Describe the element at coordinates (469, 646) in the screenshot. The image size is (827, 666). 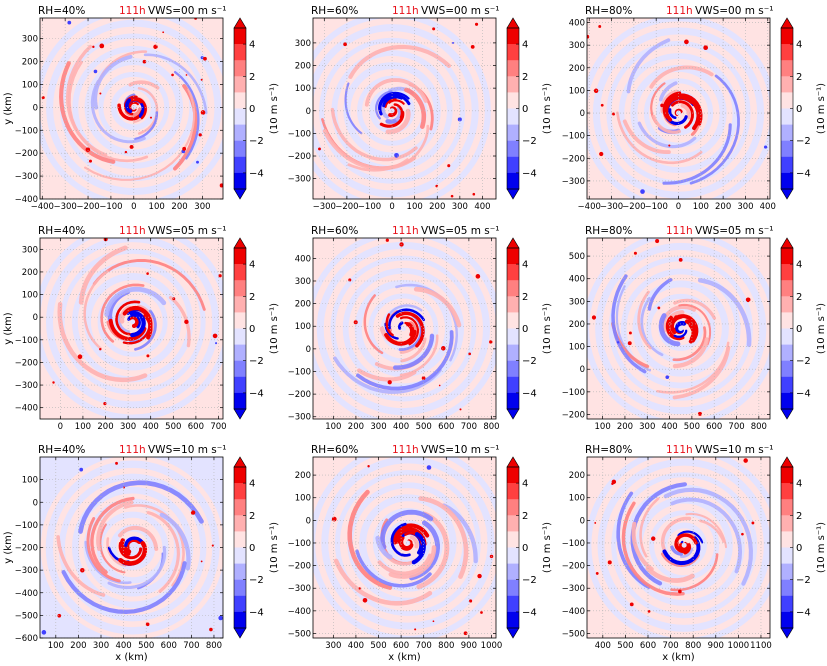
I see `x-tick-label: 900` at that location.